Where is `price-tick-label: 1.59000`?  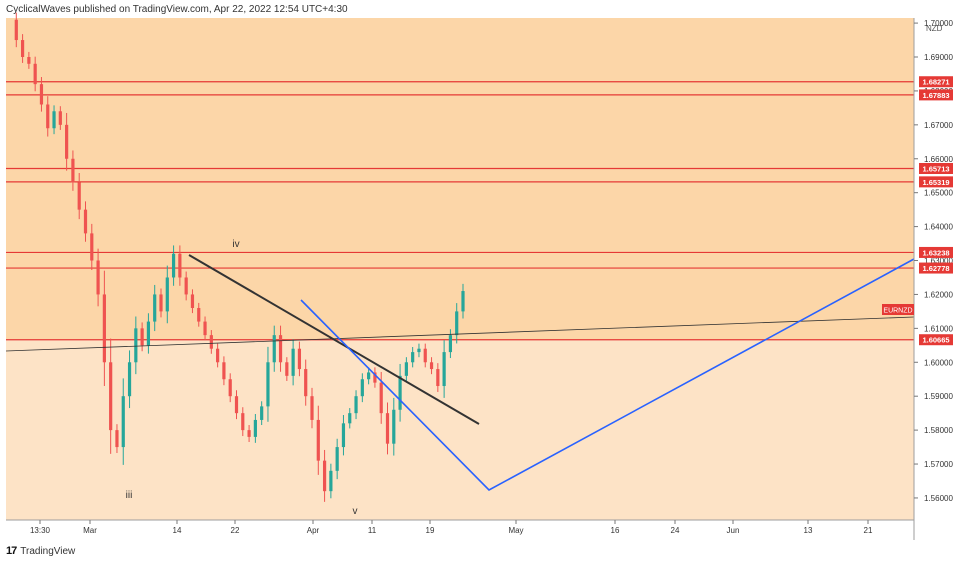 price-tick-label: 1.59000 is located at coordinates (938, 396).